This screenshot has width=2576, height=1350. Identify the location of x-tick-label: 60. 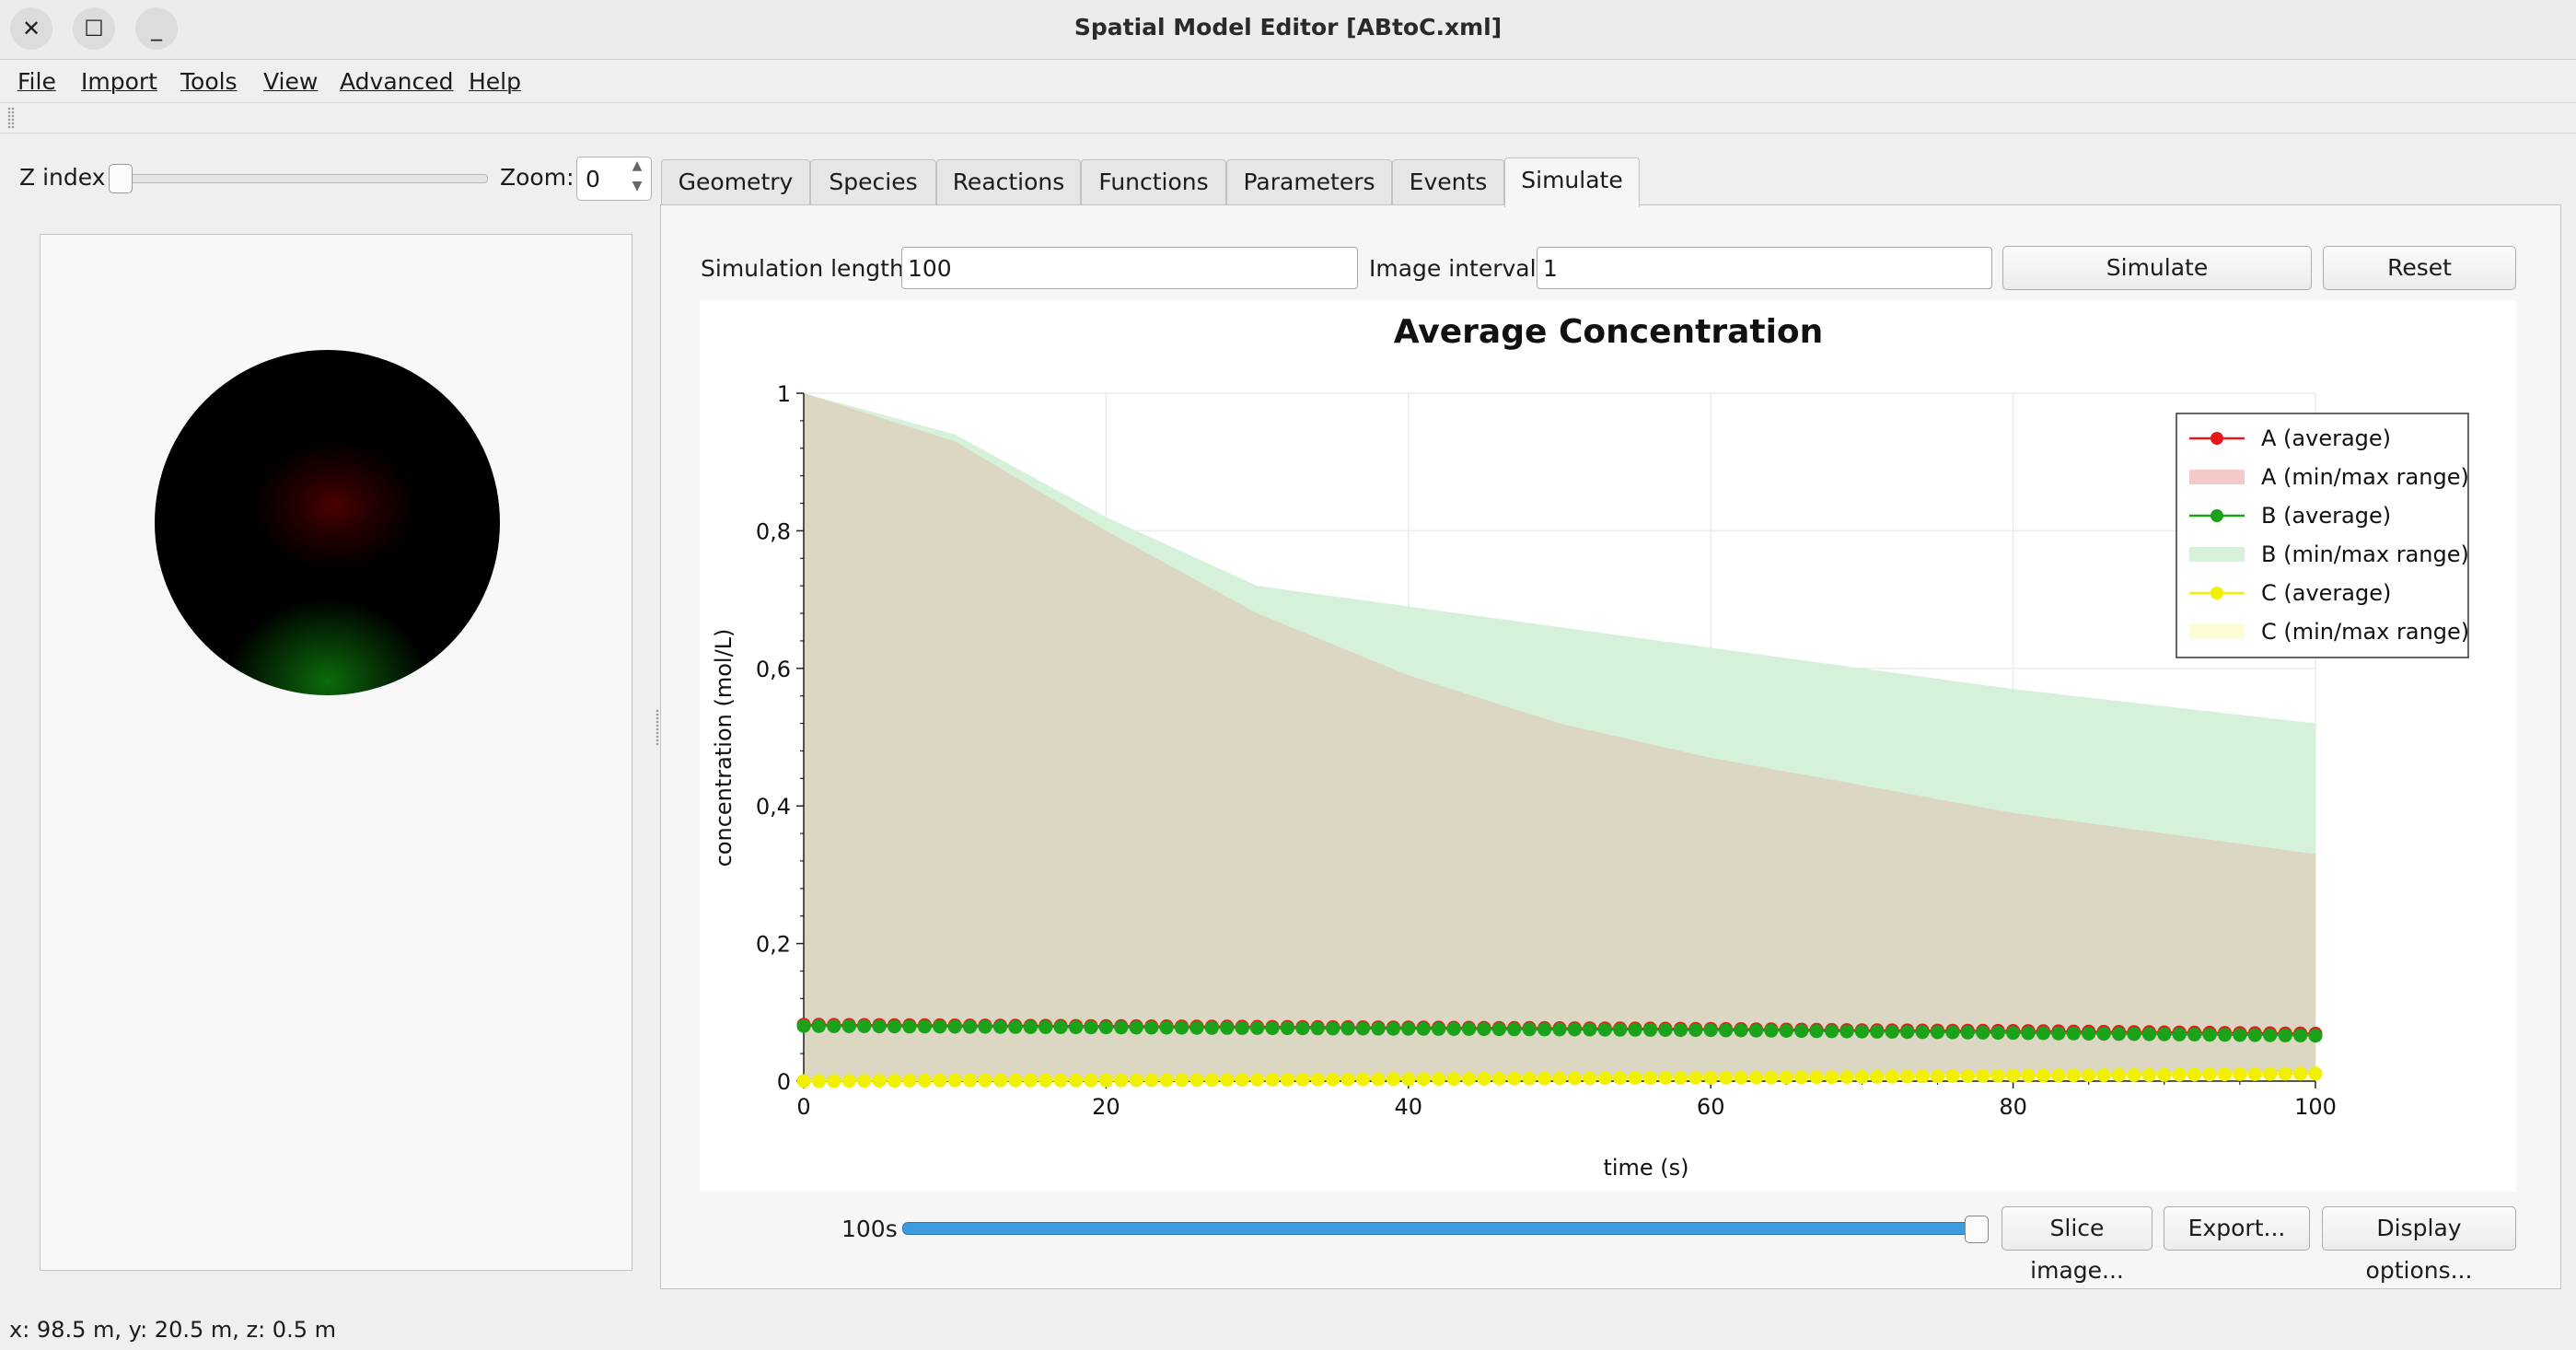
(1711, 1107).